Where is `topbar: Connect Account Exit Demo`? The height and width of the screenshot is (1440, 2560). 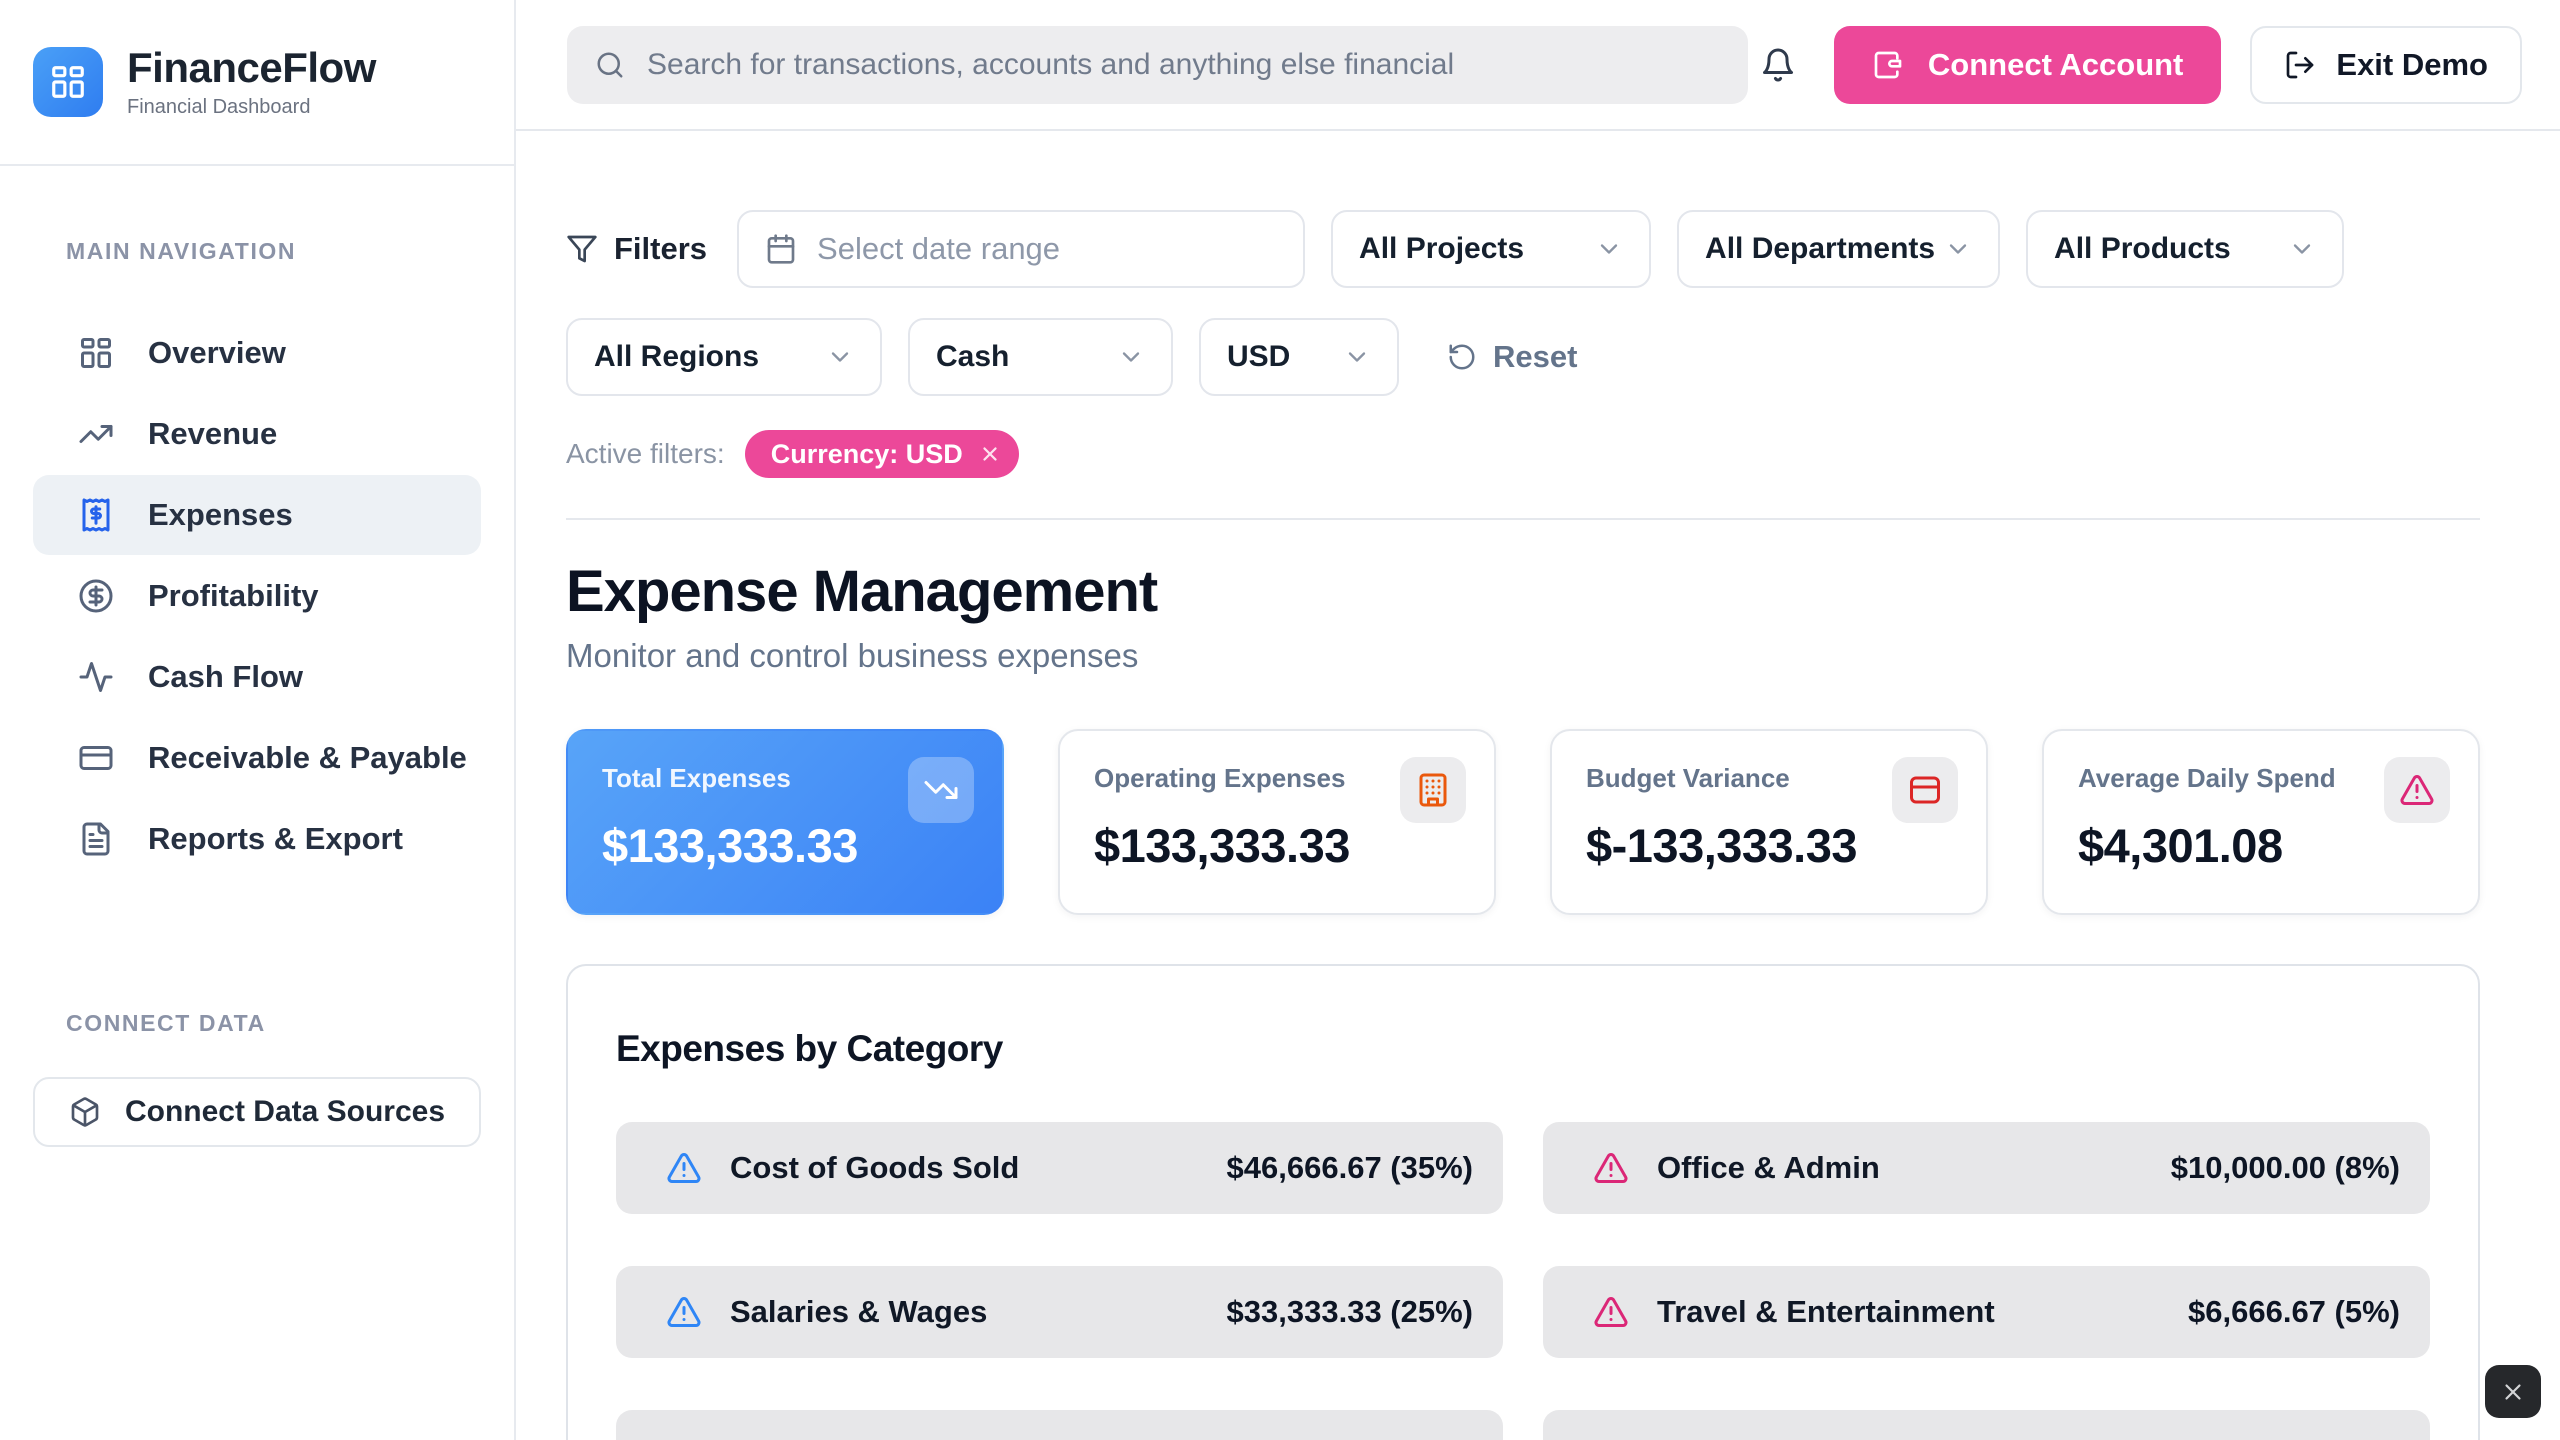
topbar: Connect Account Exit Demo is located at coordinates (1538, 65).